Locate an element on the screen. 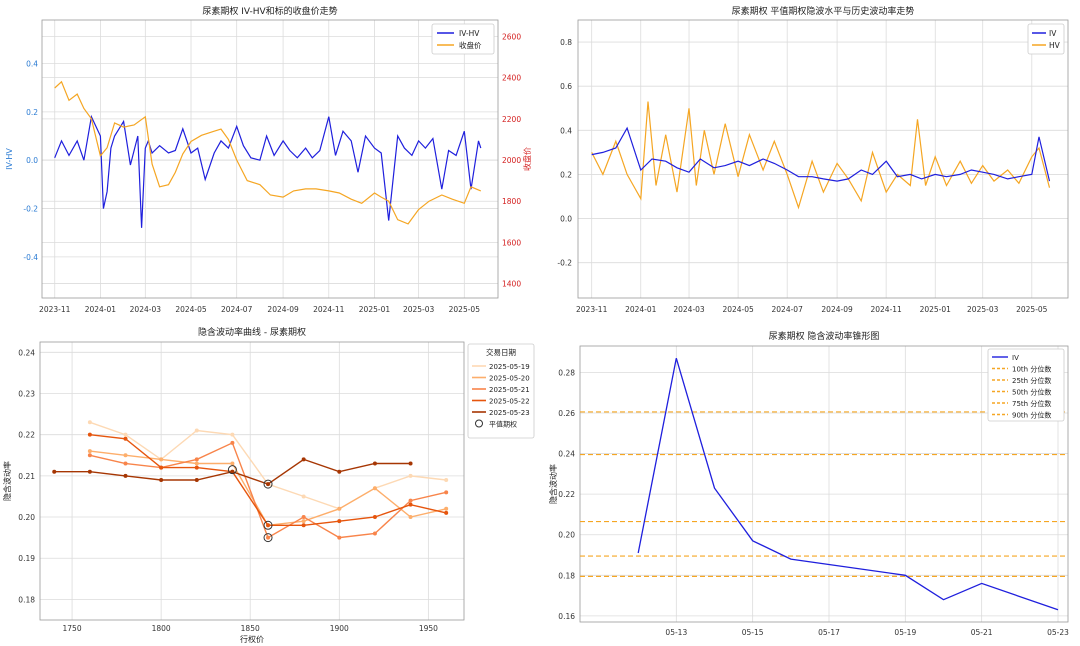 Image resolution: width=1080 pixels, height=646 pixels. y-tick-label: 0.0 is located at coordinates (566, 219).